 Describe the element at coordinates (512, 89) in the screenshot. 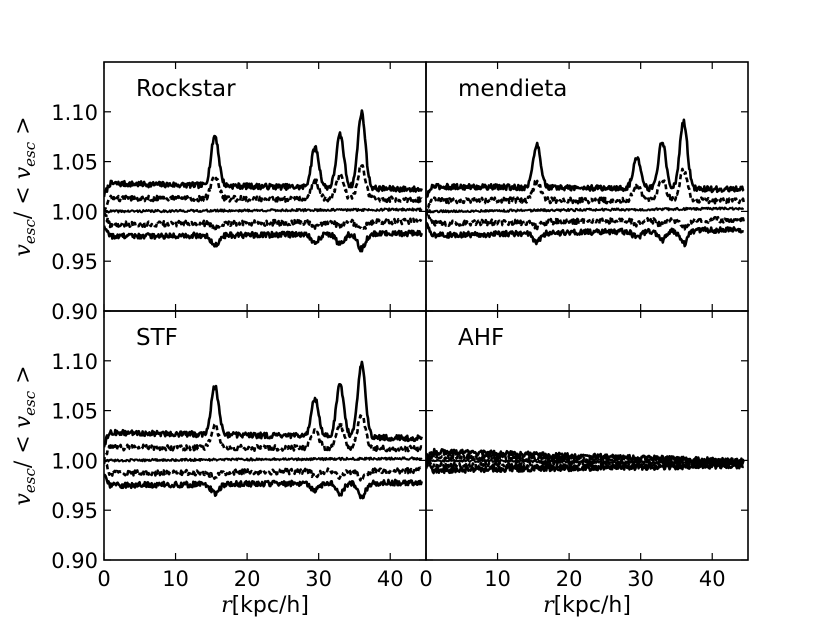

I see `panel-label: mendieta` at that location.